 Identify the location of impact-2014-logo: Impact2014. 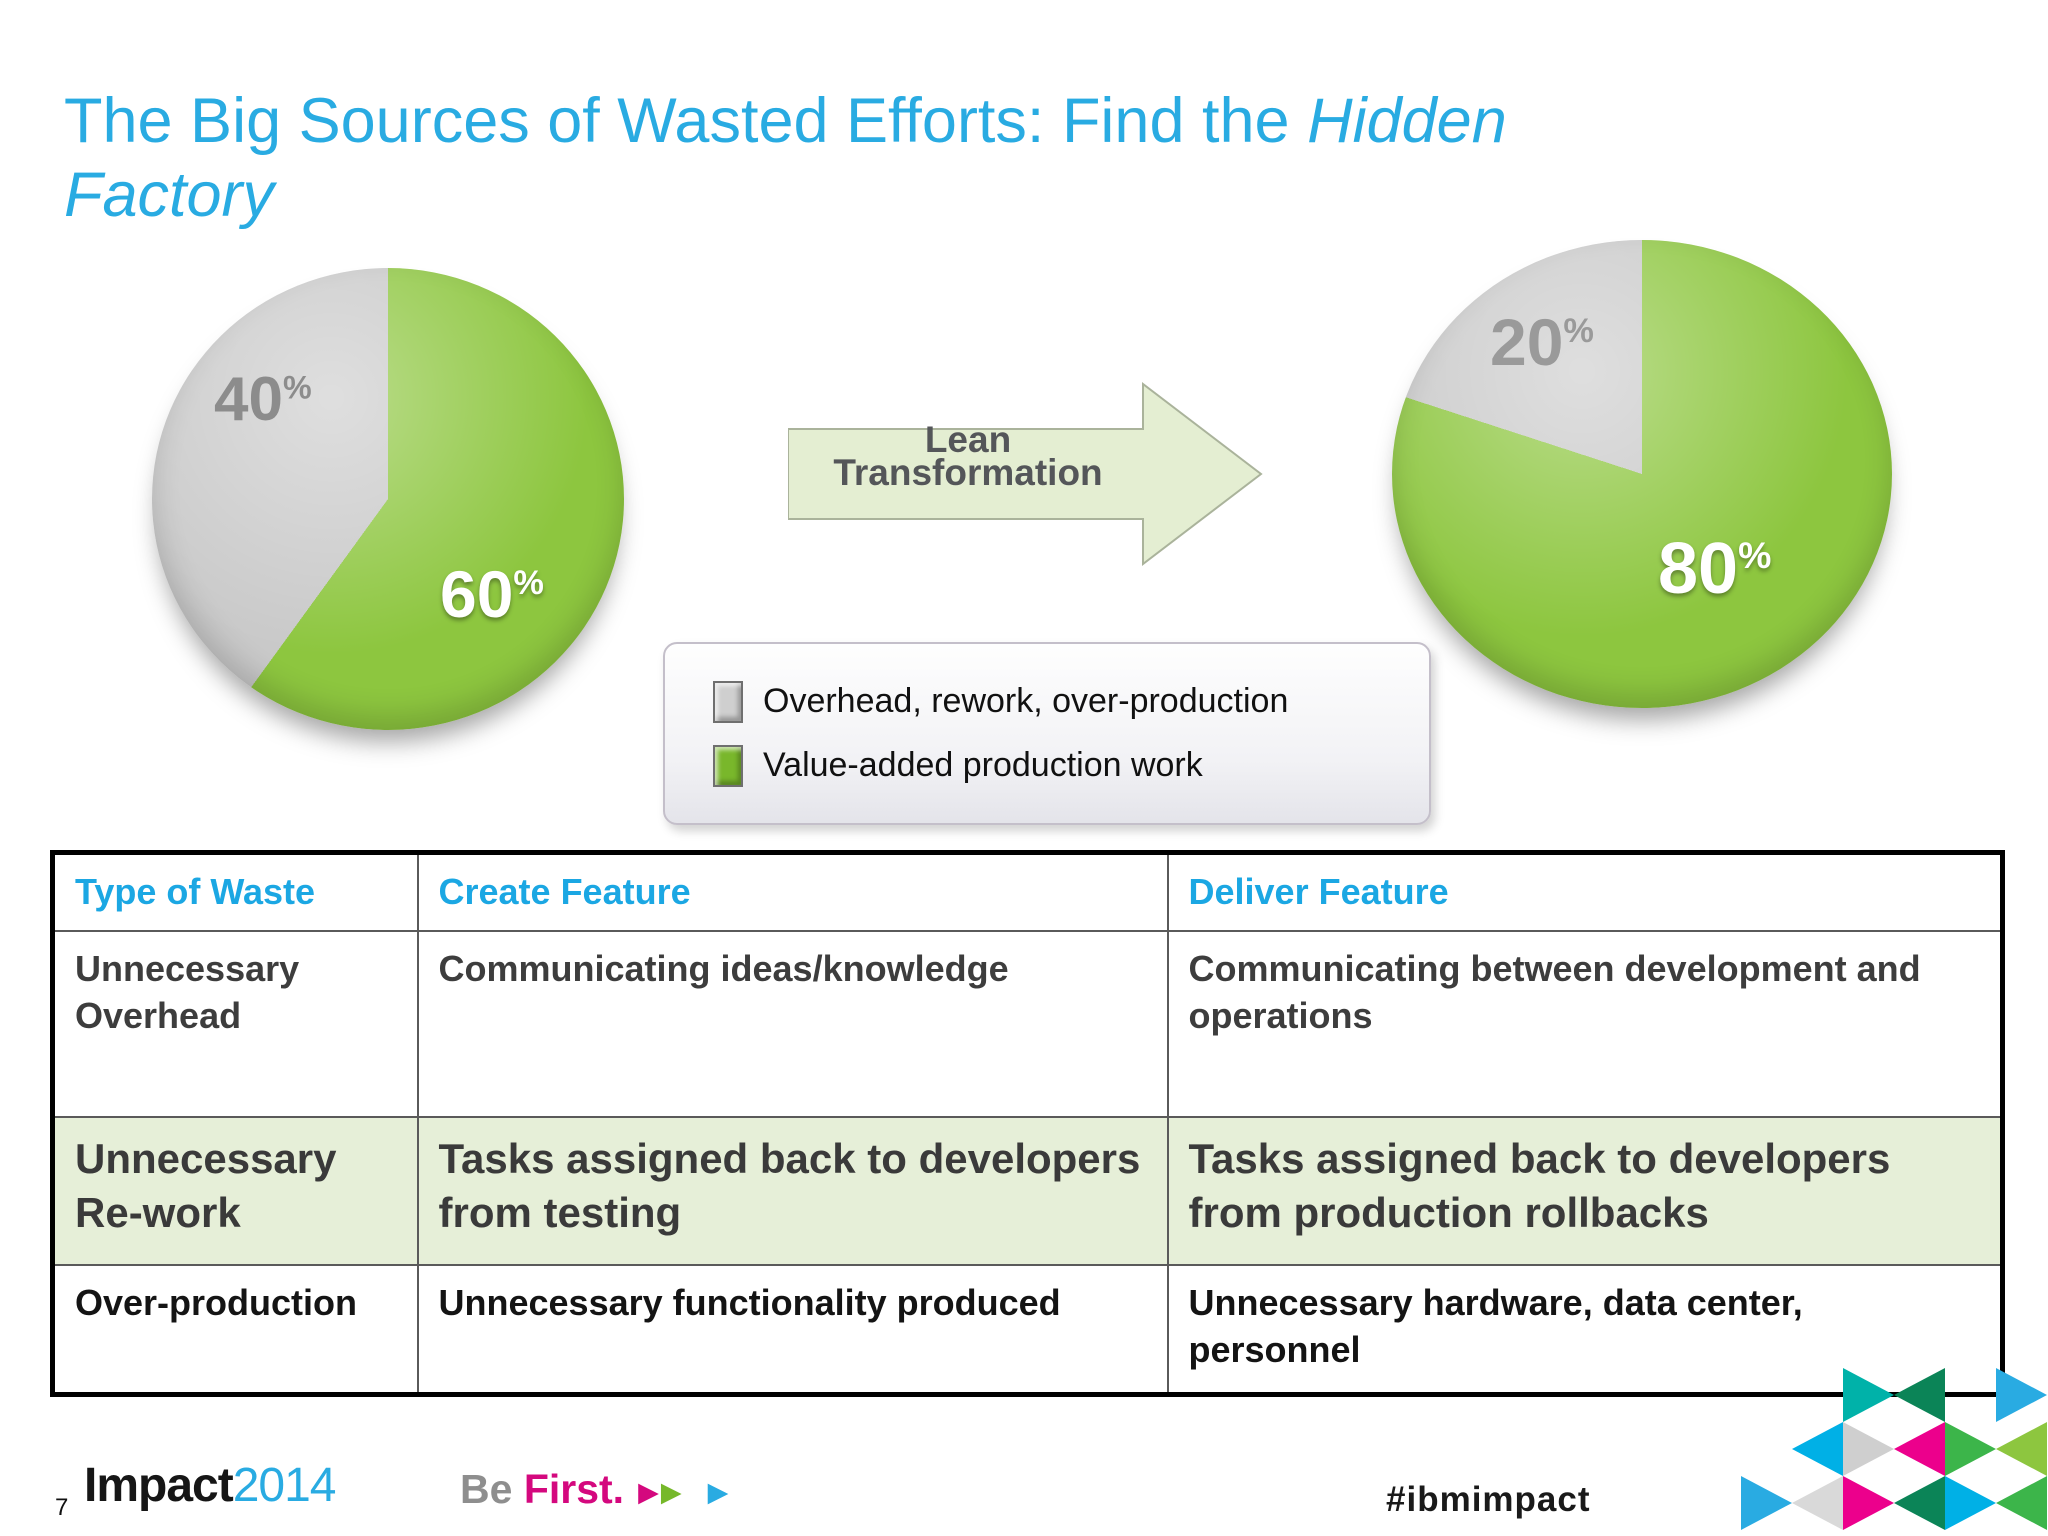
(210, 1485).